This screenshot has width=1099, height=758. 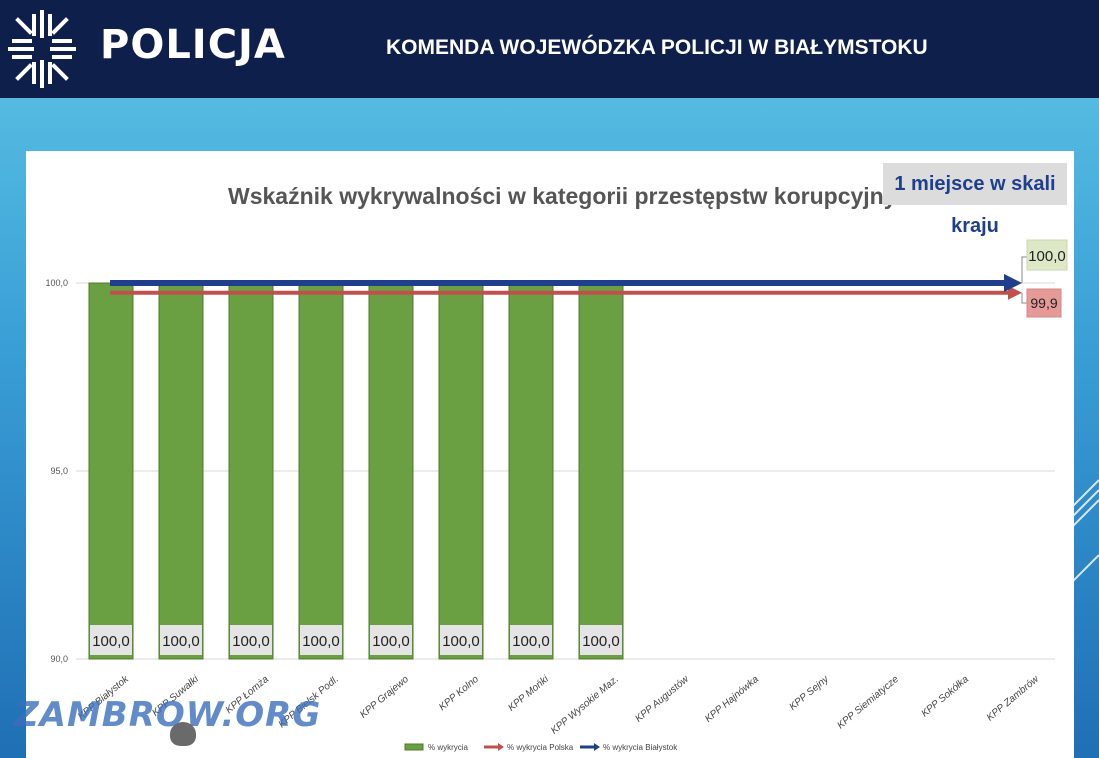 I want to click on callout-label-poland: 99,9, so click(x=1043, y=303).